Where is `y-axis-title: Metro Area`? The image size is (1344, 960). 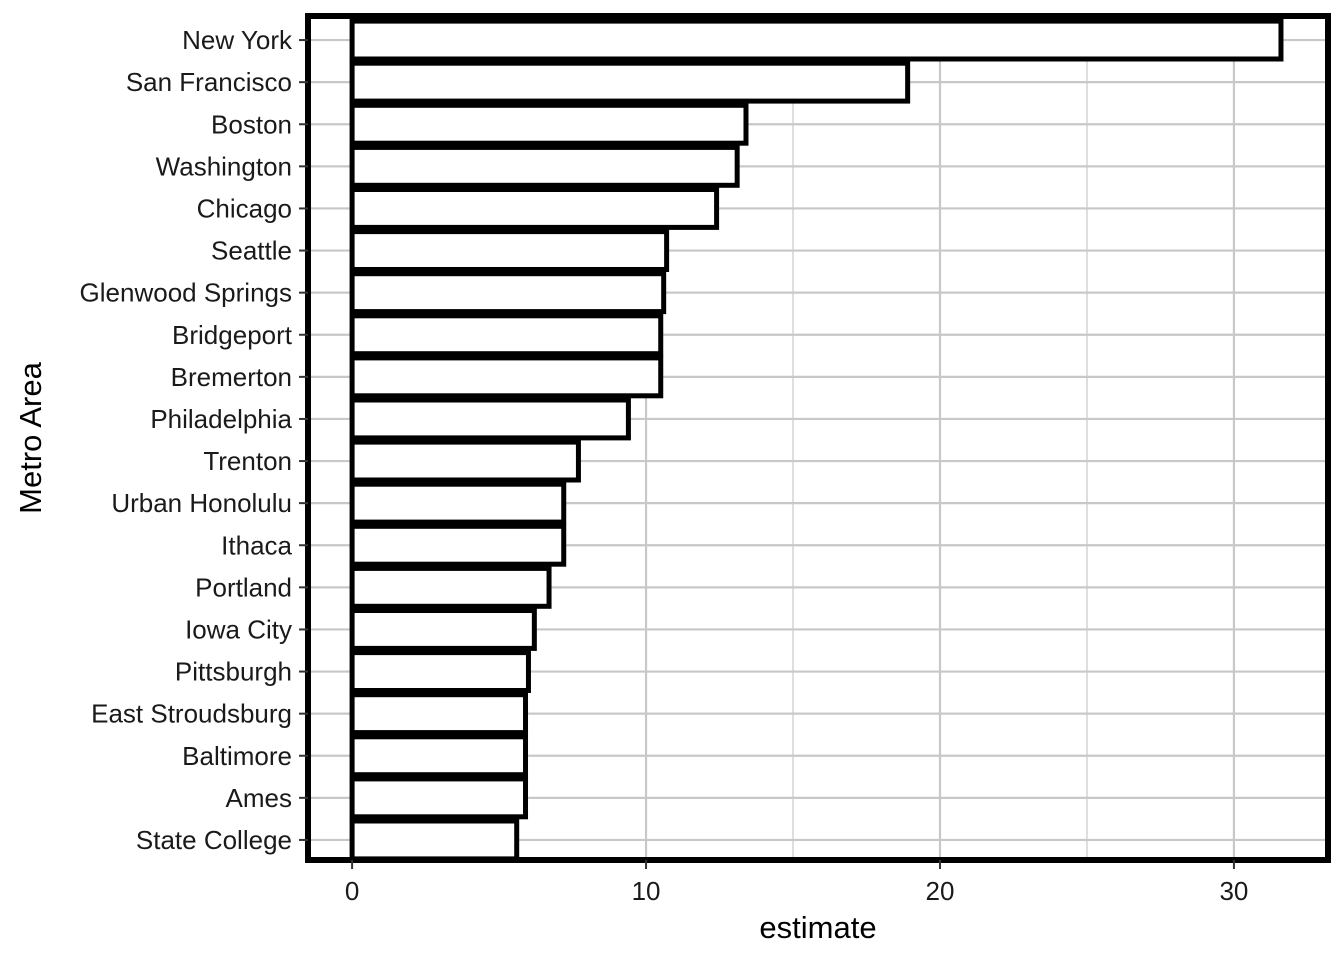
y-axis-title: Metro Area is located at coordinates (30, 437).